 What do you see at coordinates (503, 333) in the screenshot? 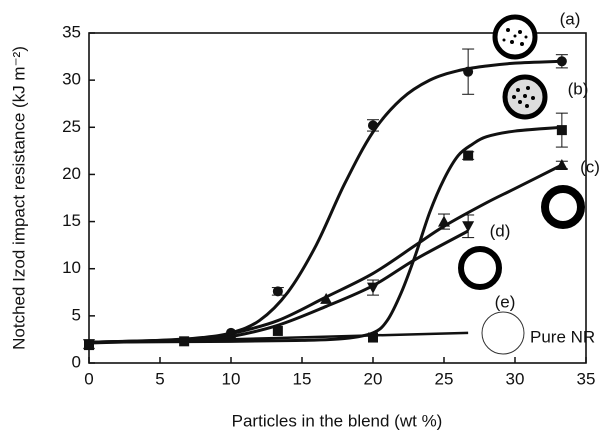
I see `icon-e` at bounding box center [503, 333].